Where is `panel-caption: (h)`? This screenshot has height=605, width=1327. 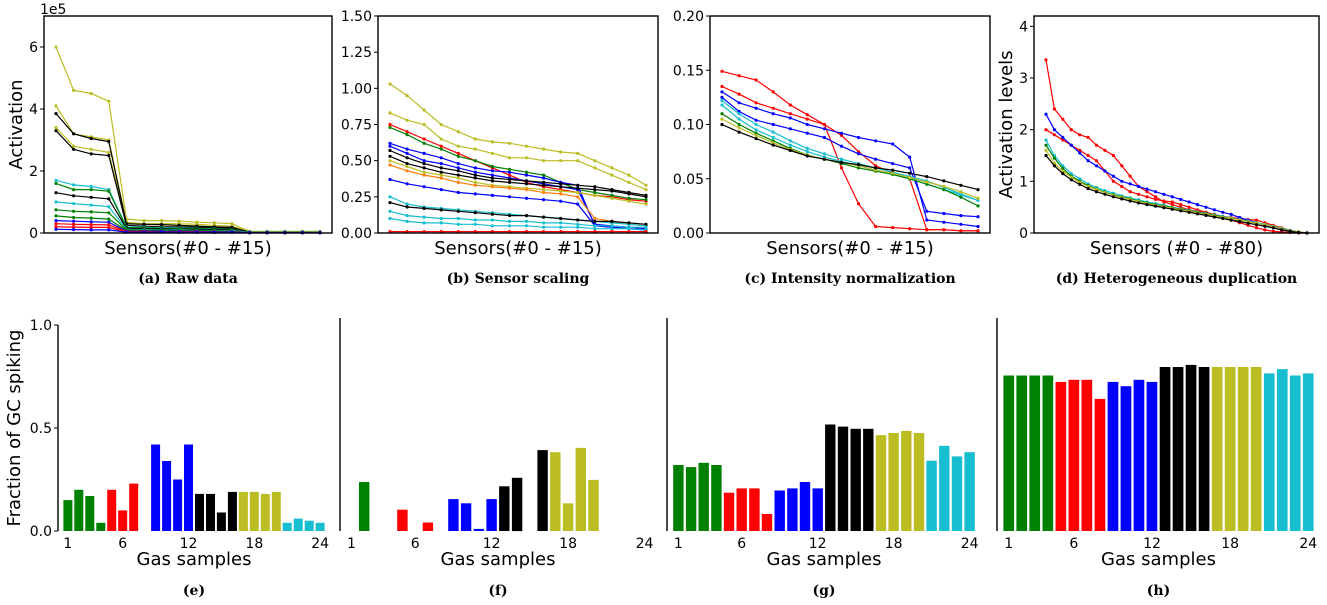 panel-caption: (h) is located at coordinates (1158, 591).